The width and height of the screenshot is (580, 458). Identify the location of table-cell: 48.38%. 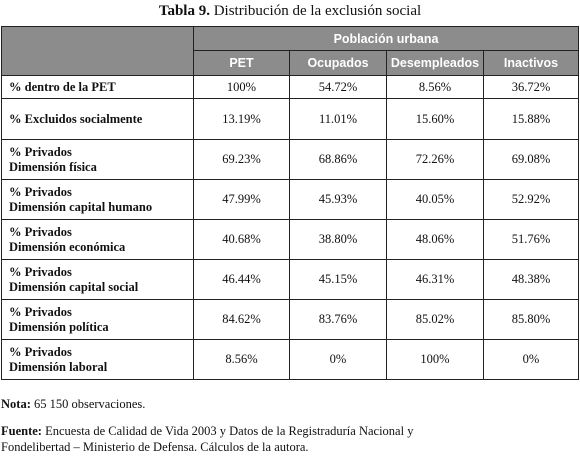
(531, 279).